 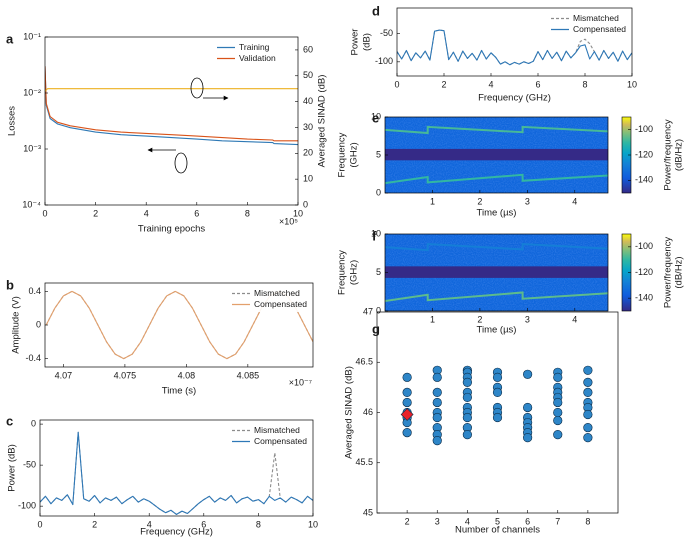 I want to click on y-tick-label: 10⁻¹, so click(x=32, y=36).